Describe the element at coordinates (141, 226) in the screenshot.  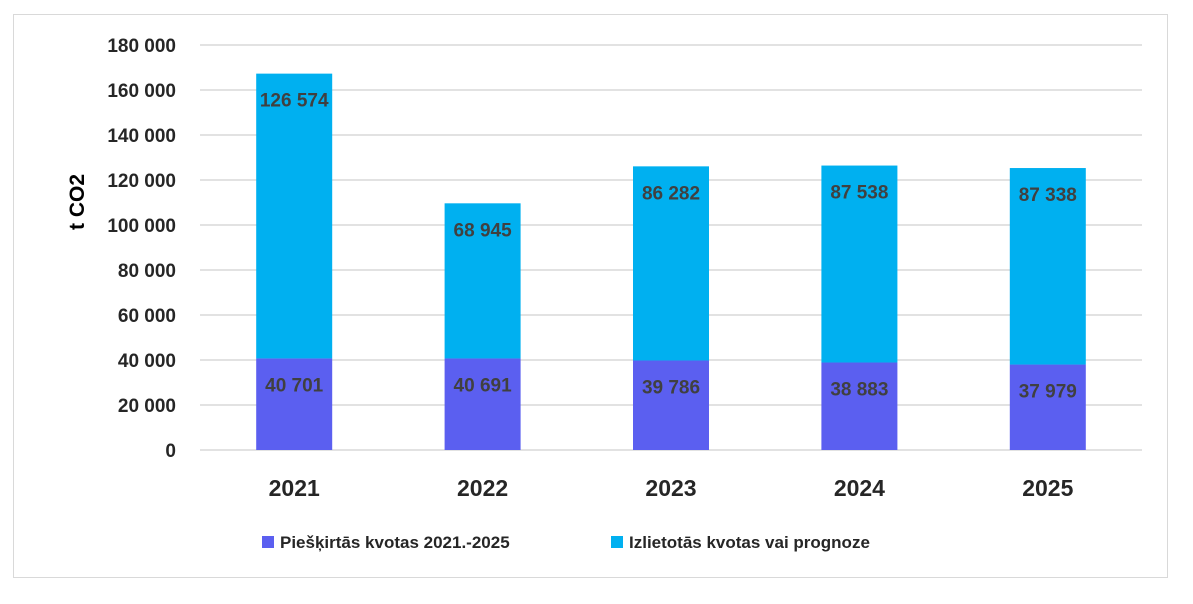
I see `y-tick-label: 100 000` at that location.